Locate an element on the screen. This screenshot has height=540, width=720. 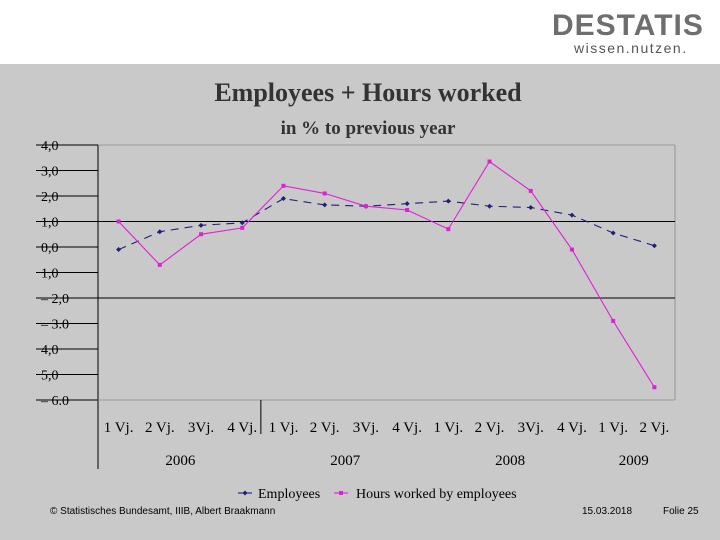
y-tick-label: – 3.0 is located at coordinates (54, 325).